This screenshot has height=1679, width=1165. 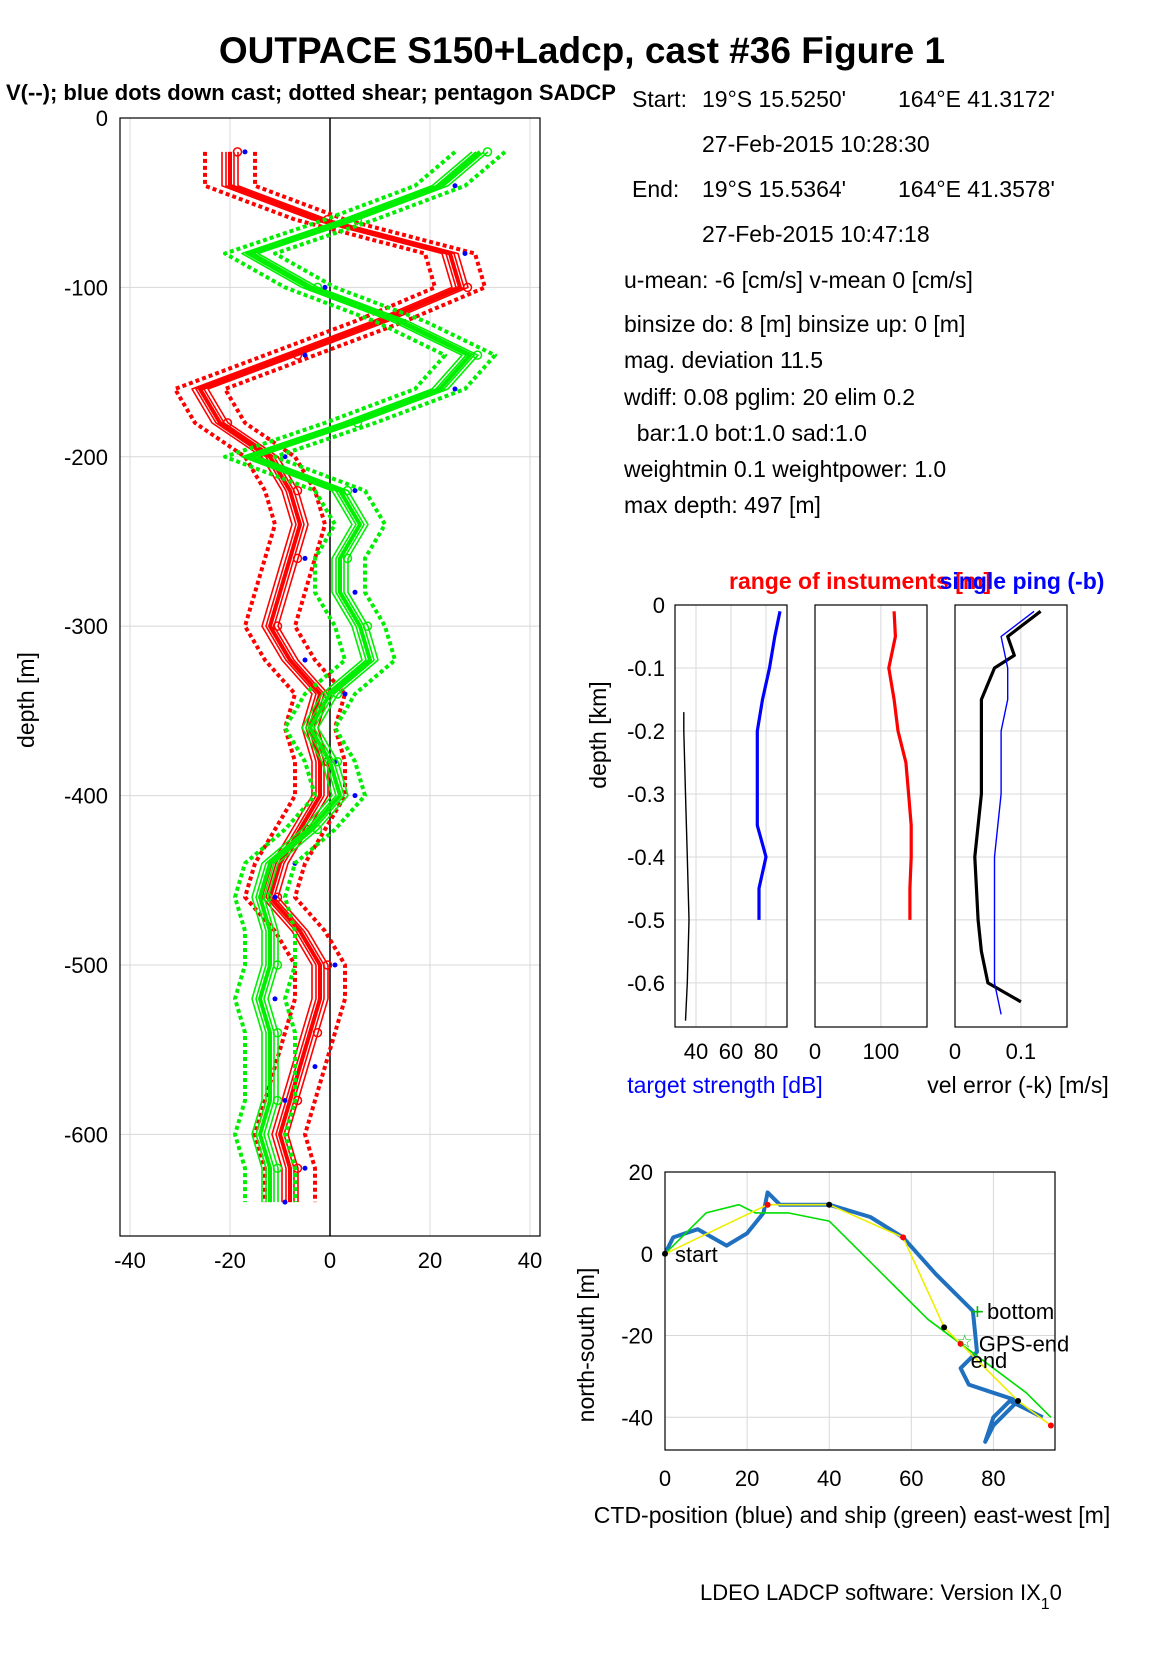 What do you see at coordinates (766, 1051) in the screenshot?
I see `x-tick-label: 80` at bounding box center [766, 1051].